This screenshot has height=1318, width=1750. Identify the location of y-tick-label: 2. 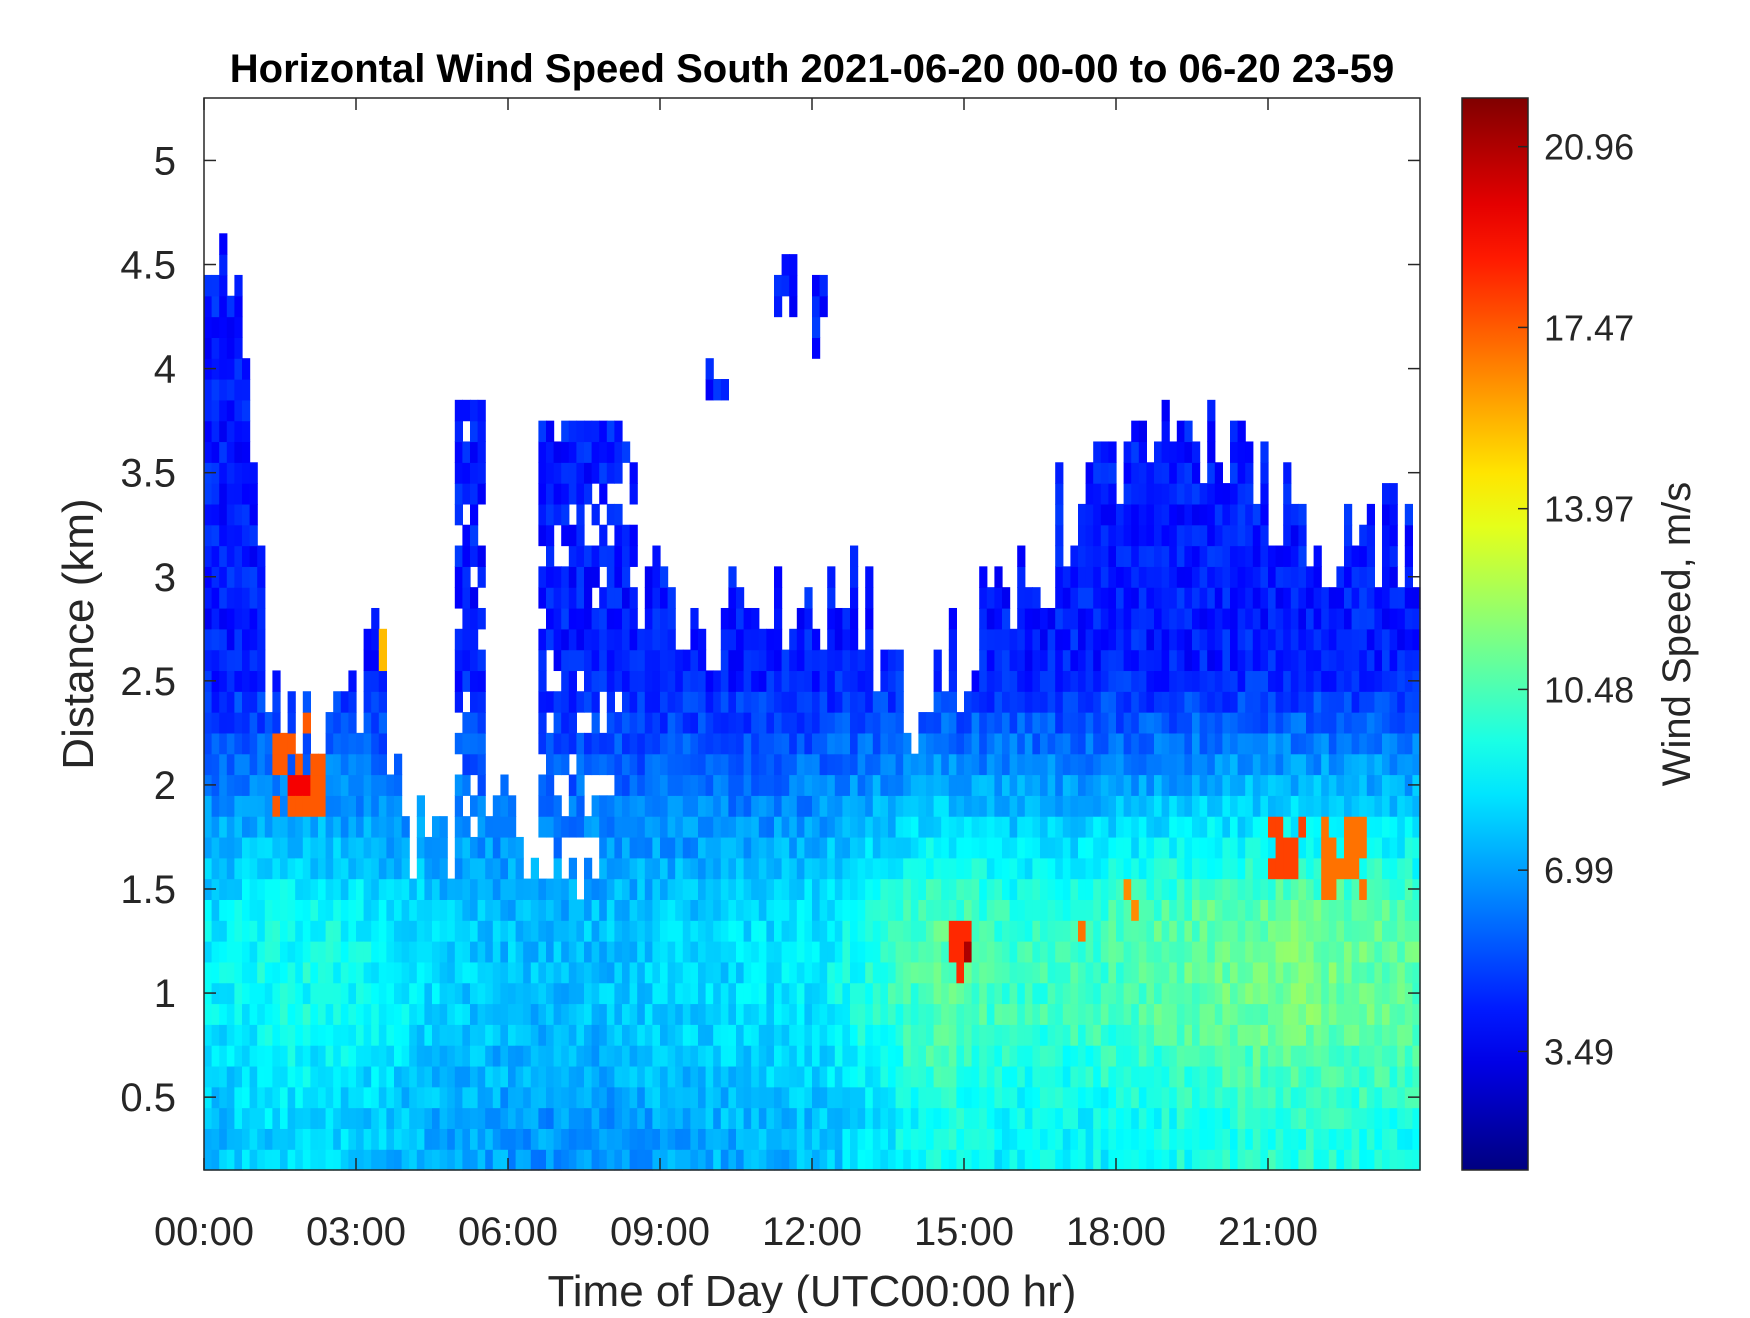
(165, 786).